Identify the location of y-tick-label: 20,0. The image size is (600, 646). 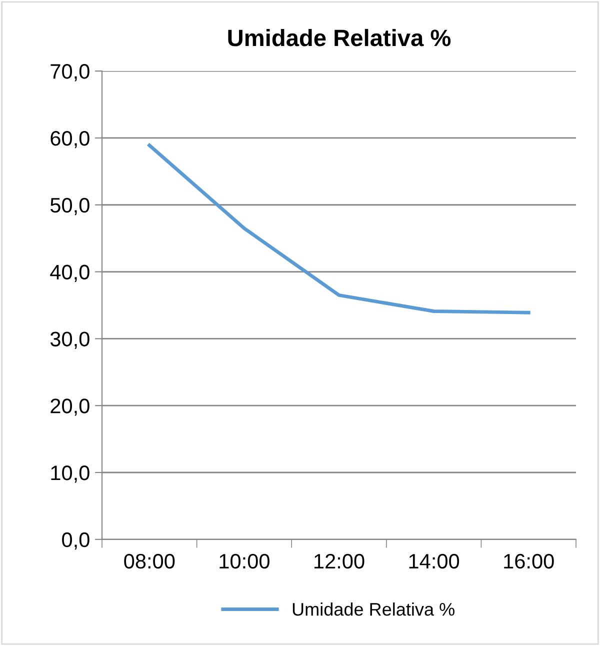
(70, 407).